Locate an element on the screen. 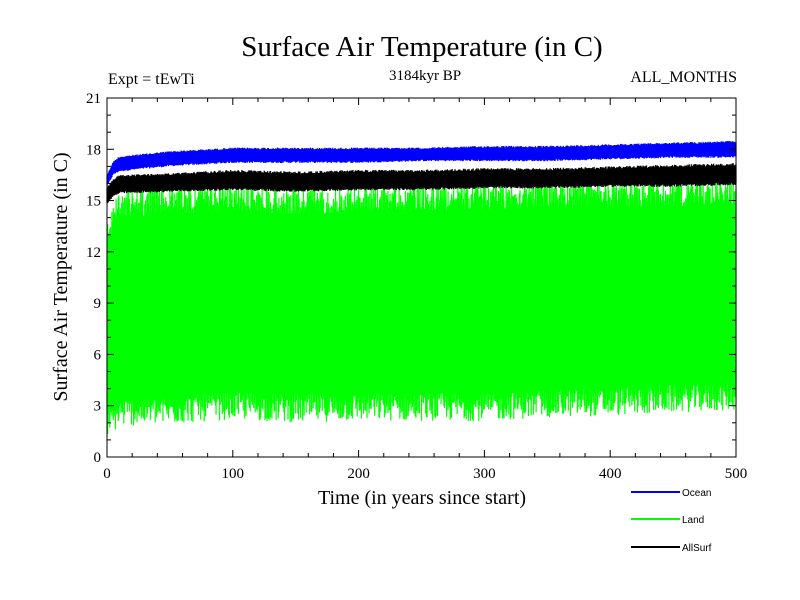 Image resolution: width=800 pixels, height=600 pixels. y-tick-label: 21 is located at coordinates (93, 99).